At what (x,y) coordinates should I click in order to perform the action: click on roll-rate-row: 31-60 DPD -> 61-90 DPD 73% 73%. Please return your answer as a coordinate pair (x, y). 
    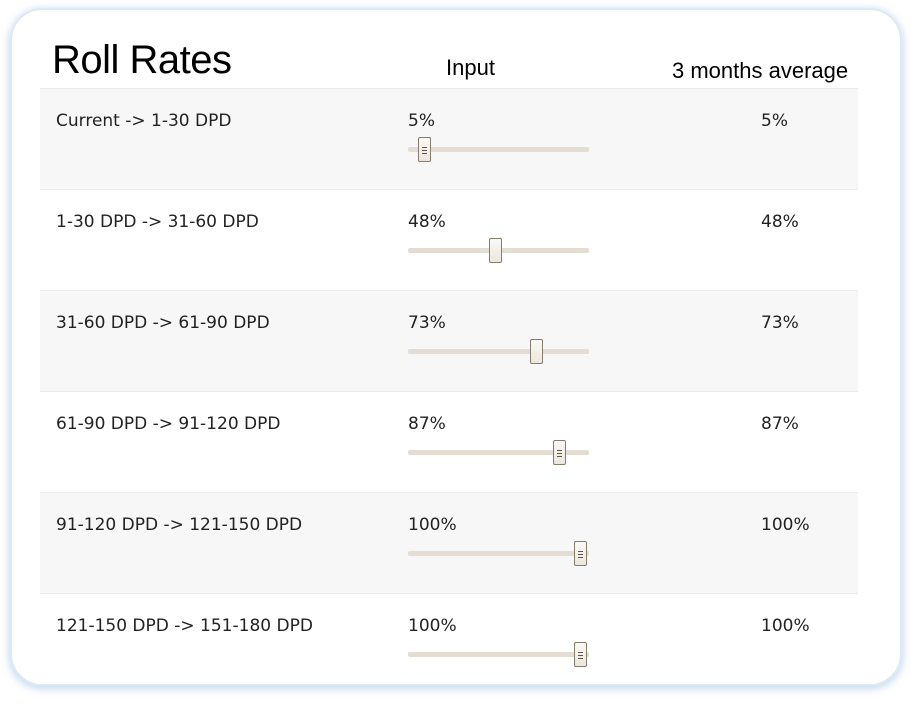
    Looking at the image, I should click on (449, 340).